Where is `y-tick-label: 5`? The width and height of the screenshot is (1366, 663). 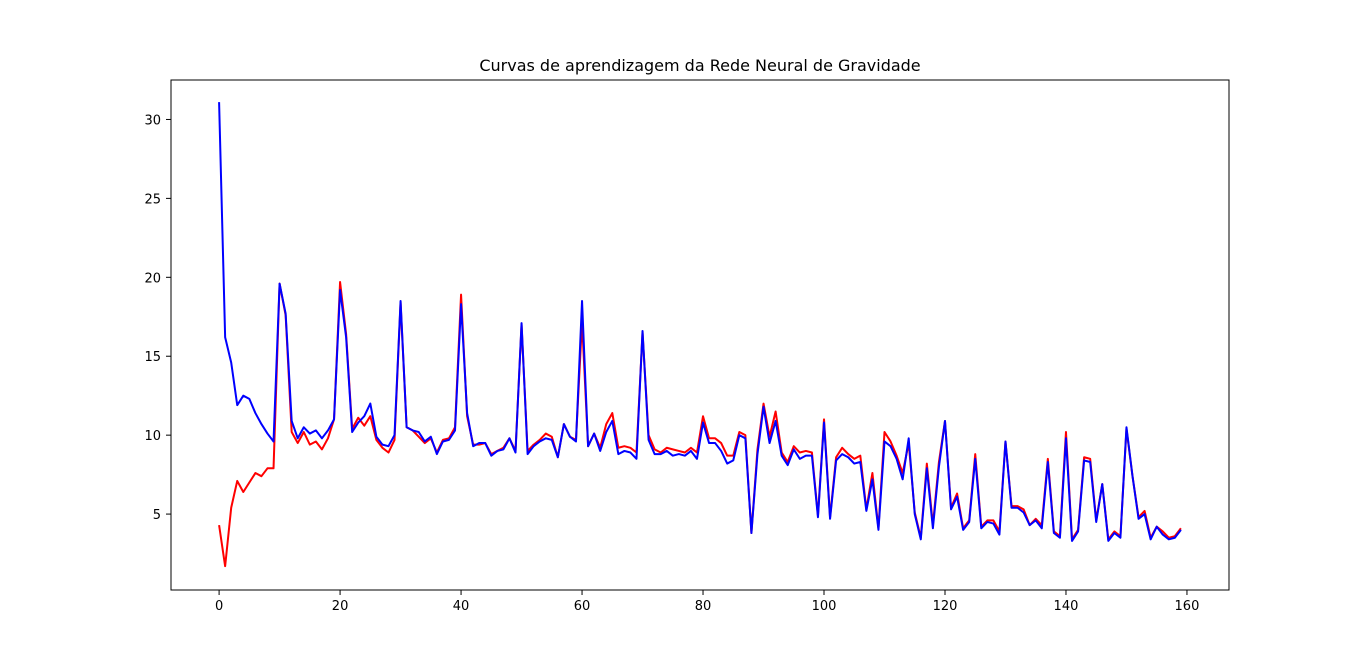 y-tick-label: 5 is located at coordinates (157, 515).